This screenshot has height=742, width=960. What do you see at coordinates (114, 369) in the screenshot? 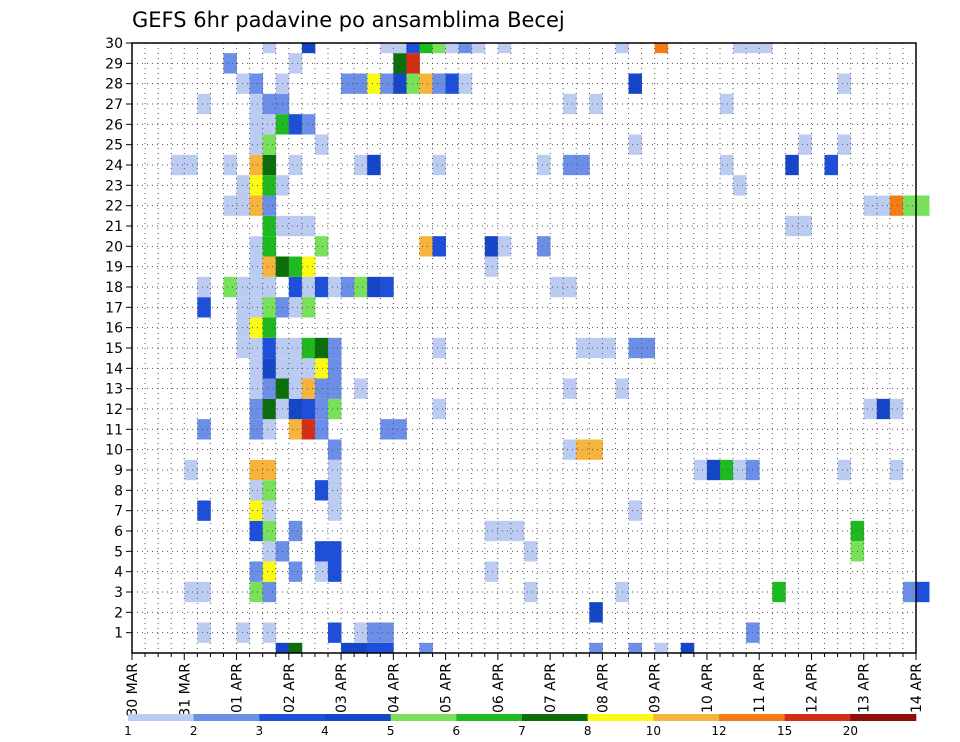
I see `y-tick-label: 14` at bounding box center [114, 369].